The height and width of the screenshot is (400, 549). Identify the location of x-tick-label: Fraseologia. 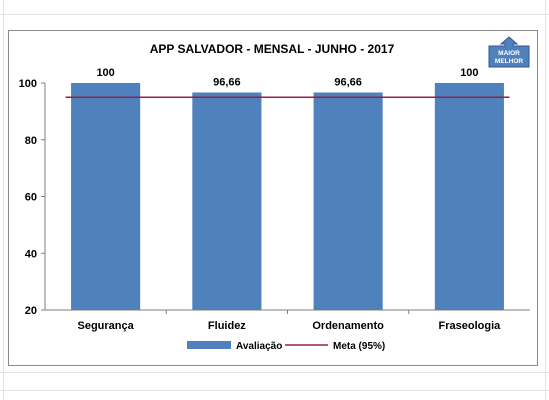
(470, 326).